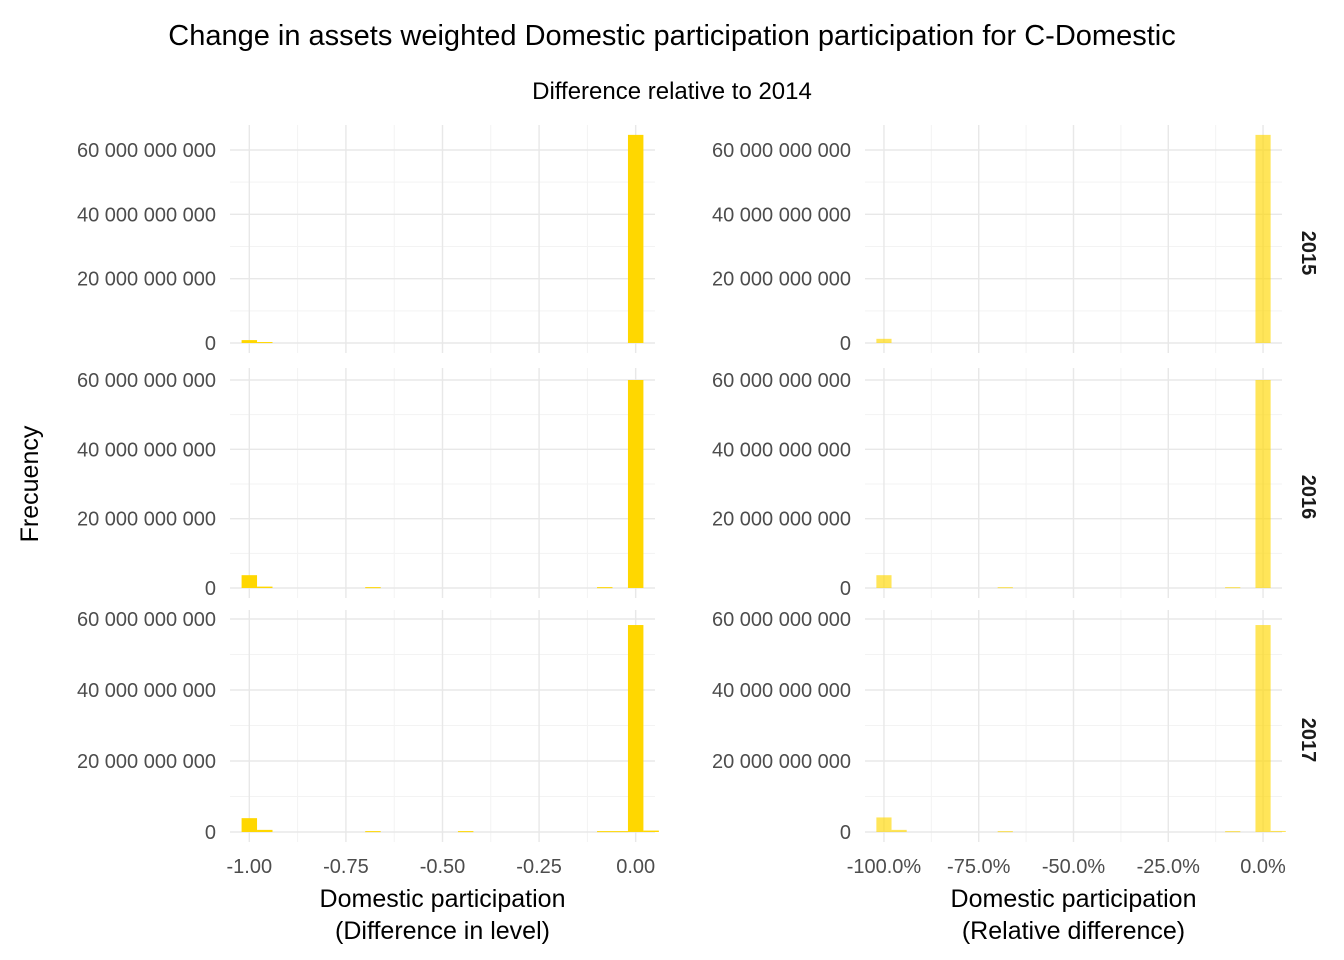 Image resolution: width=1344 pixels, height=960 pixels. I want to click on x-tick-label: 0.0%, so click(1263, 867).